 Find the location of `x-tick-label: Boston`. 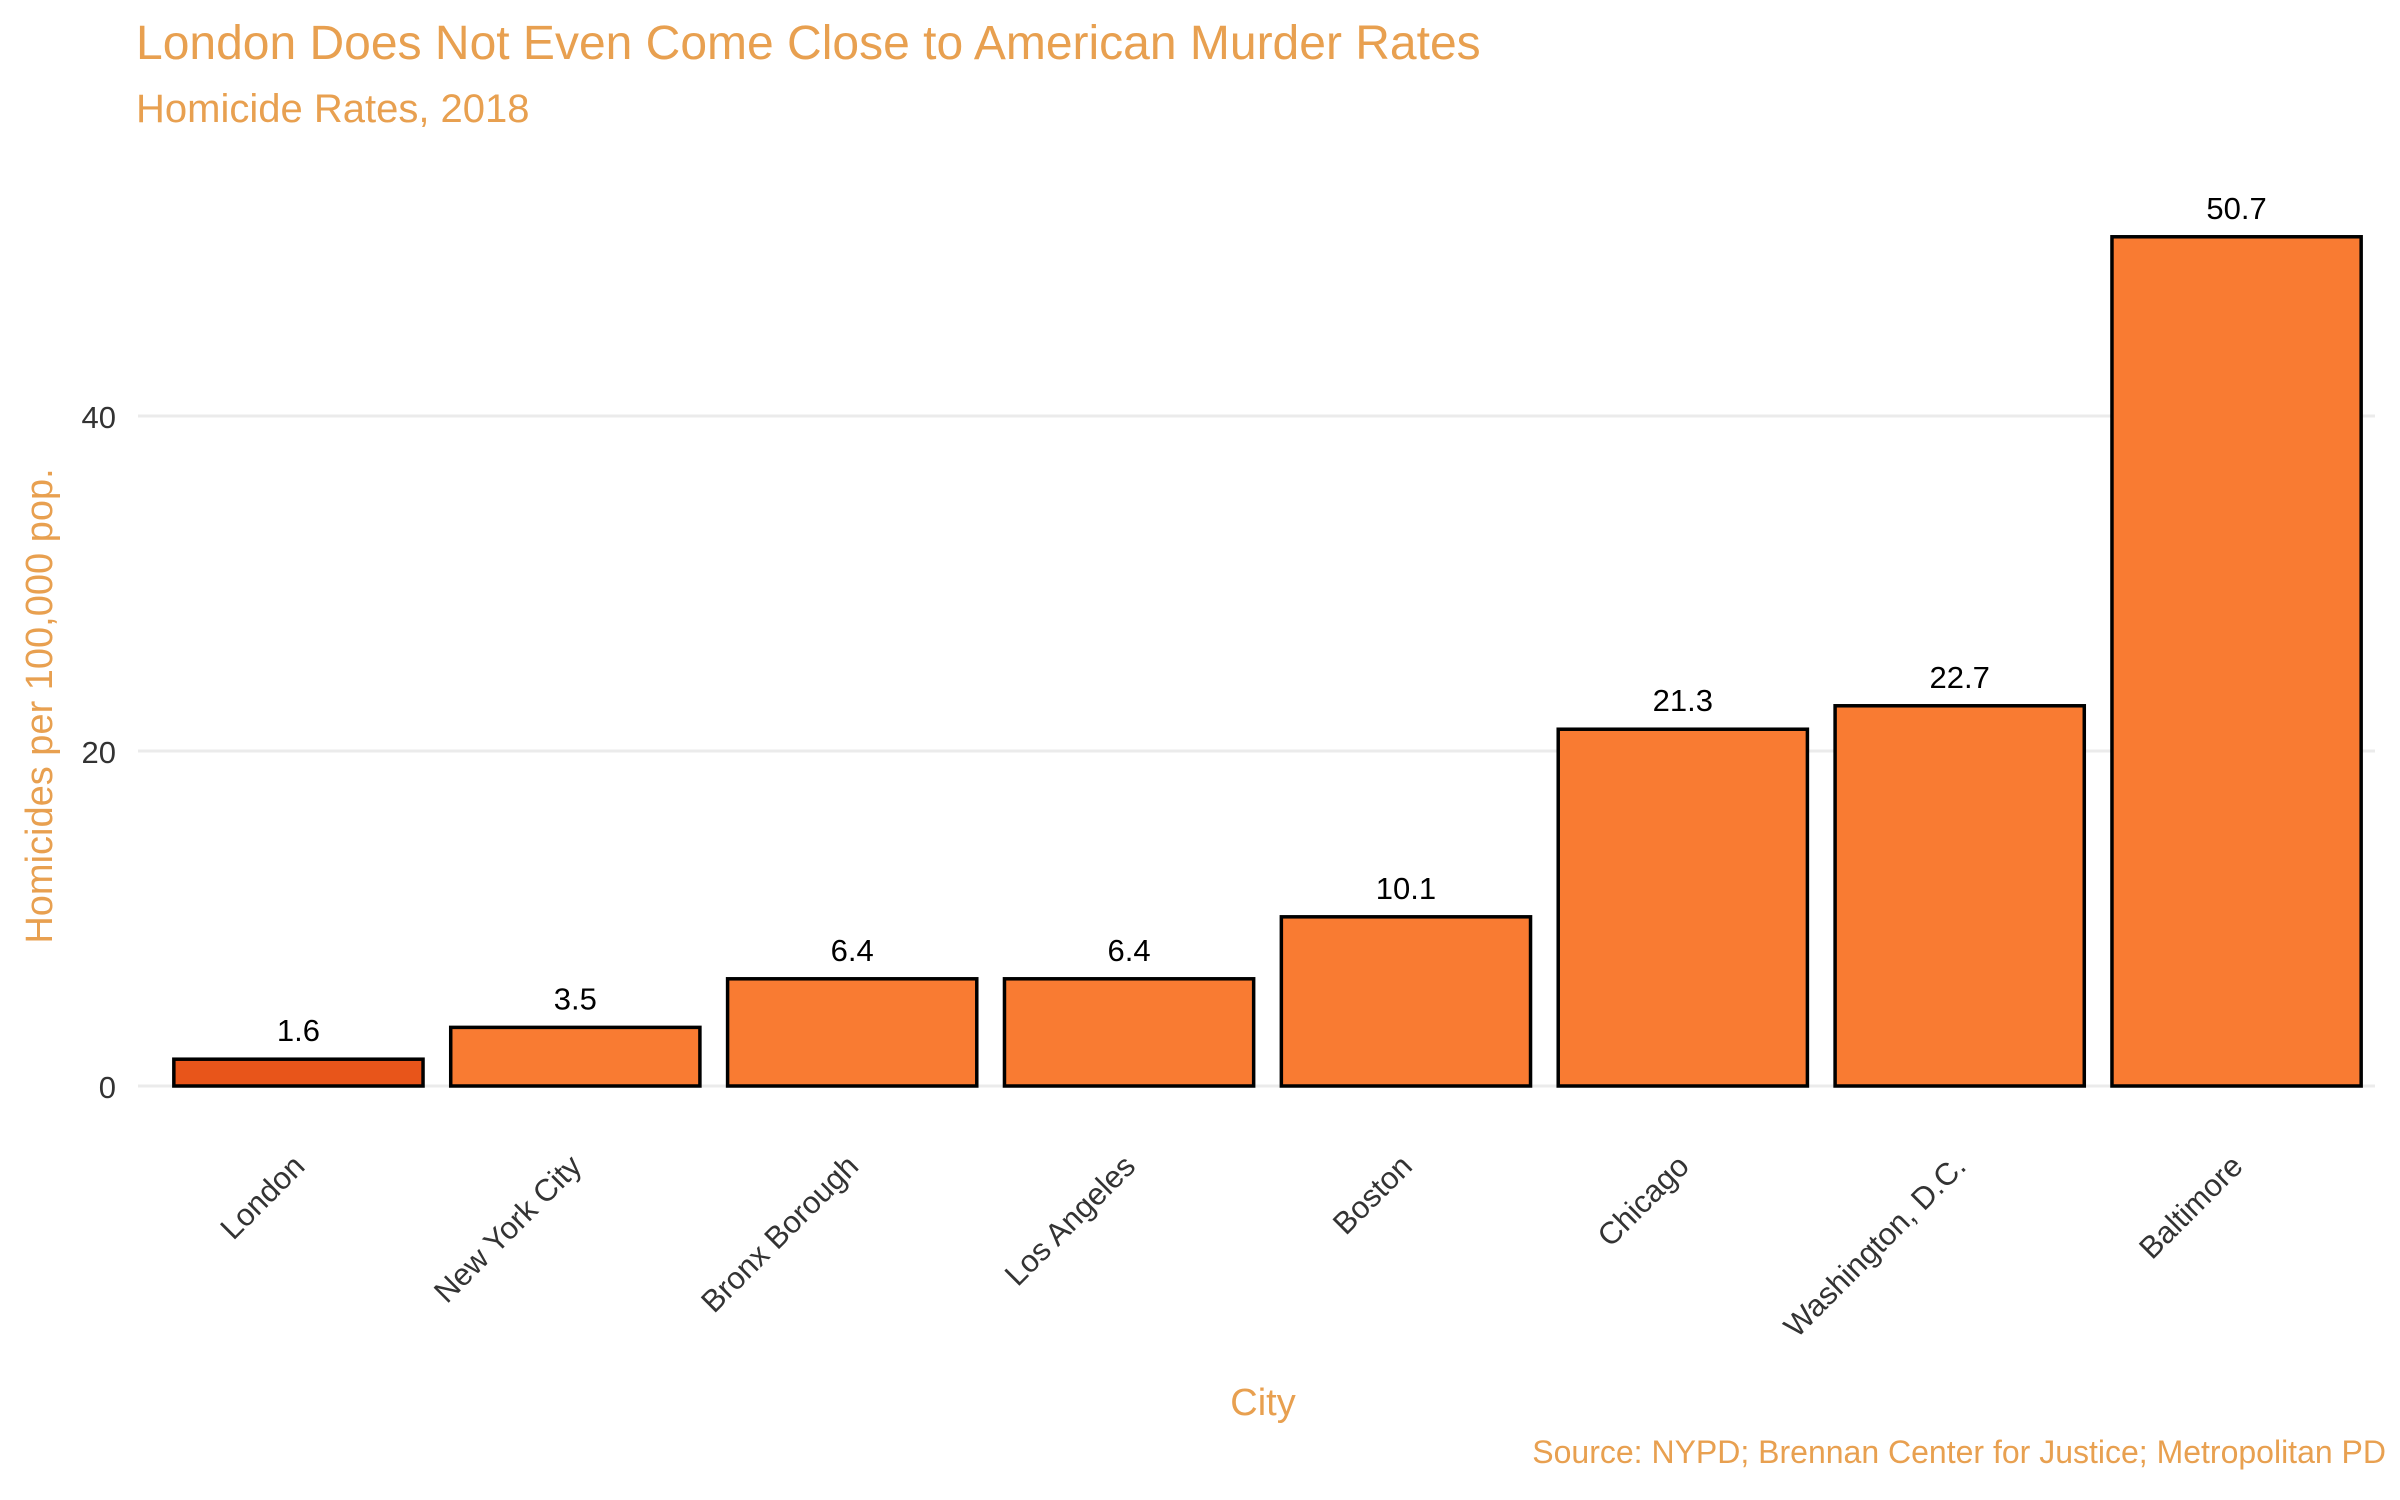

x-tick-label: Boston is located at coordinates (1372, 1194).